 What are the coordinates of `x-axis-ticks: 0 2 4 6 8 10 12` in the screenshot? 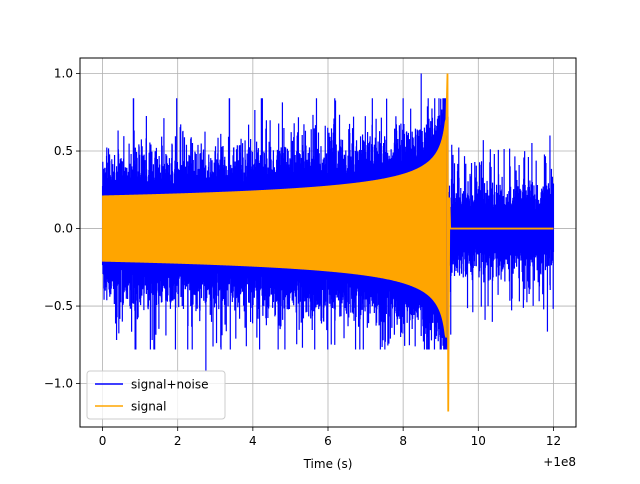 It's located at (330, 437).